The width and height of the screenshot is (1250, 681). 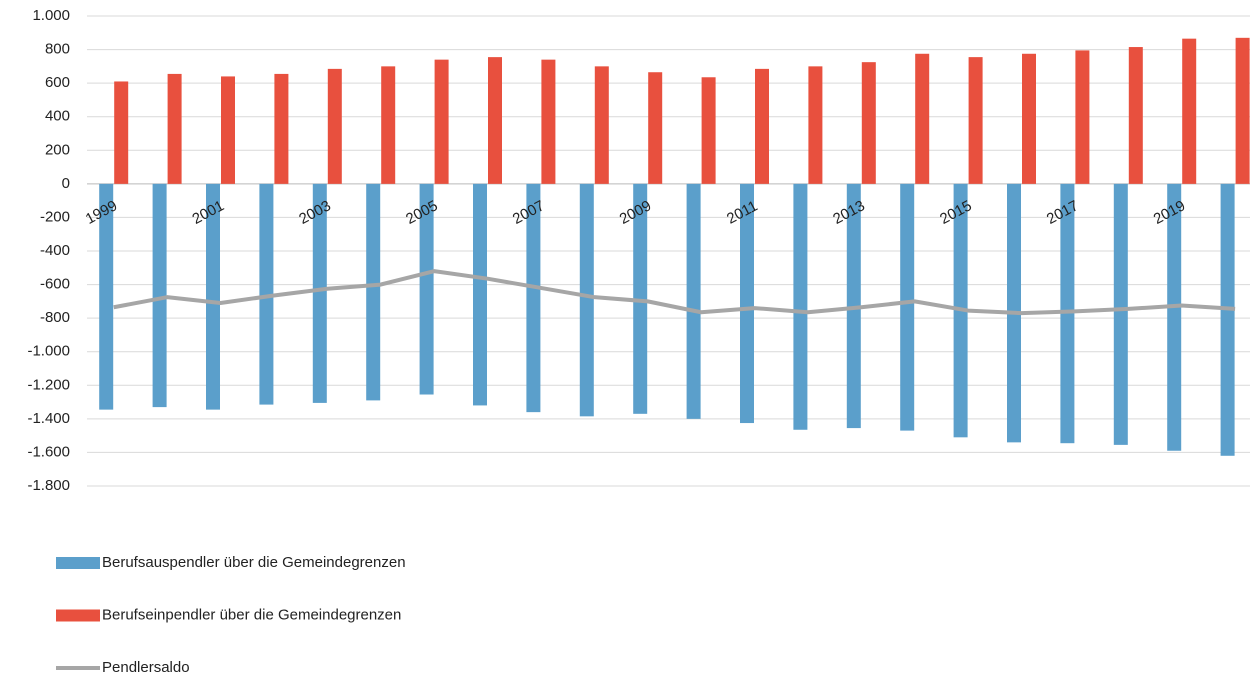 What do you see at coordinates (55, 216) in the screenshot?
I see `y-tick-label: -200` at bounding box center [55, 216].